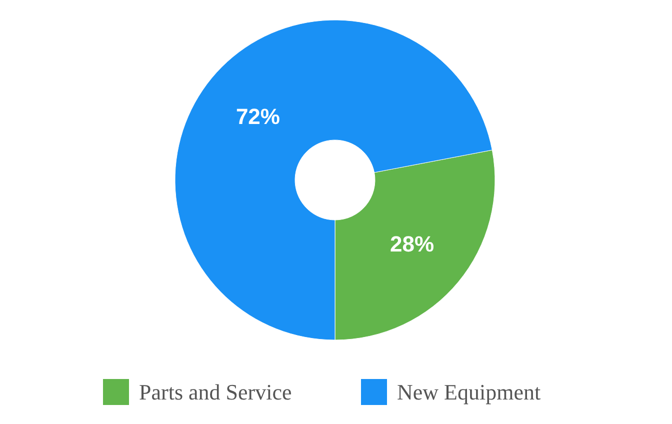  What do you see at coordinates (469, 392) in the screenshot?
I see `legend-label: New Equipment` at bounding box center [469, 392].